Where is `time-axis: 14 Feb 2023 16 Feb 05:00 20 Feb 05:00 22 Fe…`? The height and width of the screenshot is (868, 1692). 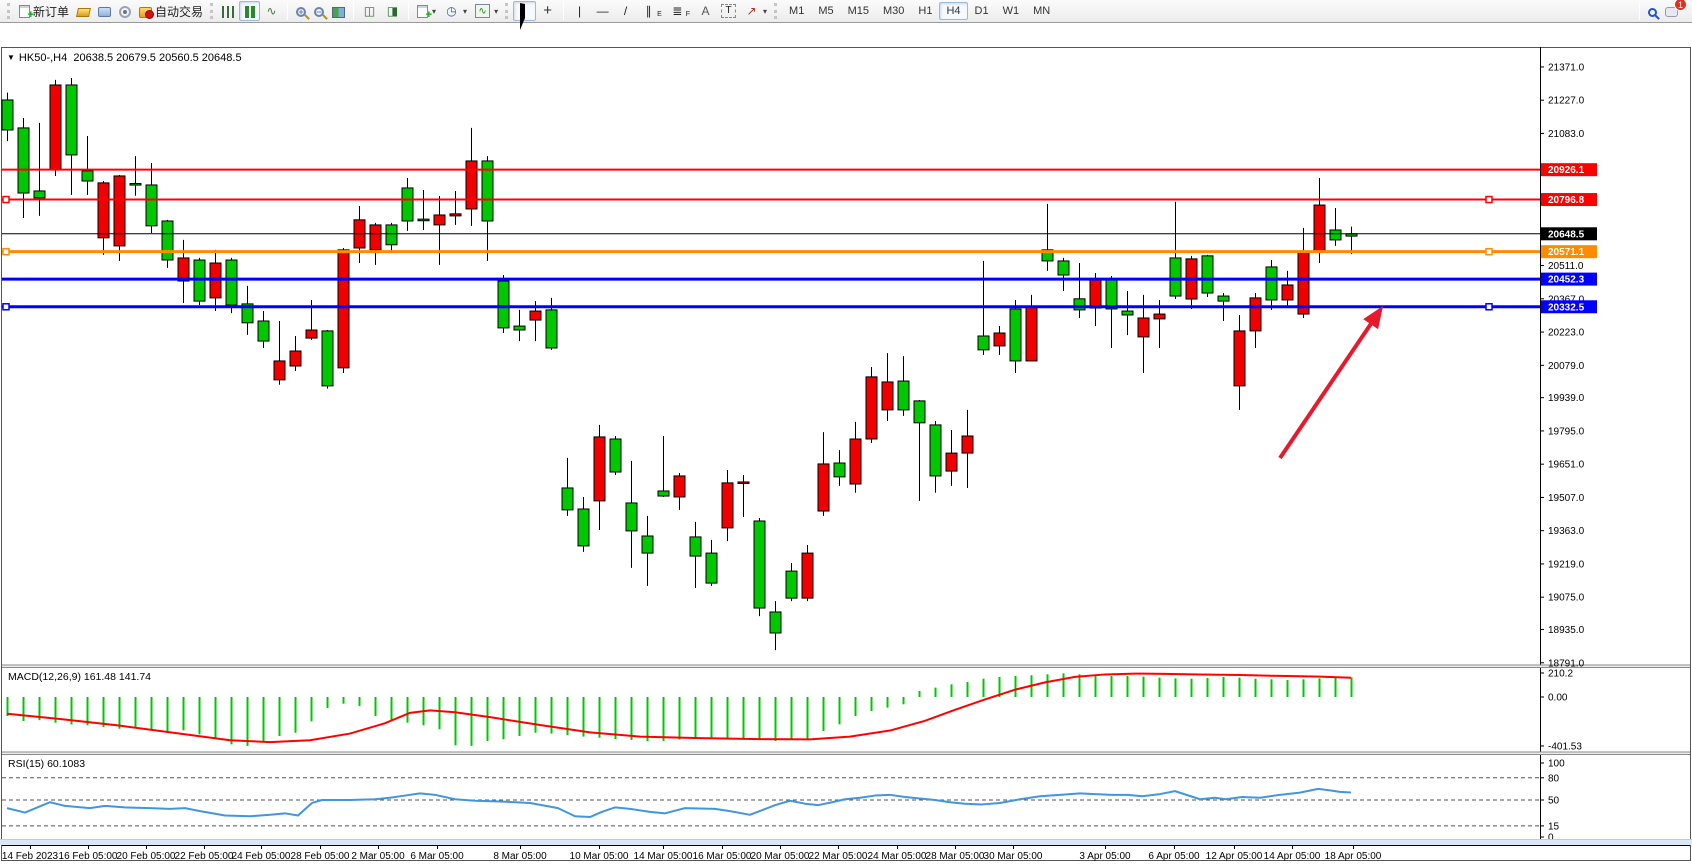
time-axis: 14 Feb 2023 16 Feb 05:00 20 Feb 05:00 22 Fe… is located at coordinates (692, 853).